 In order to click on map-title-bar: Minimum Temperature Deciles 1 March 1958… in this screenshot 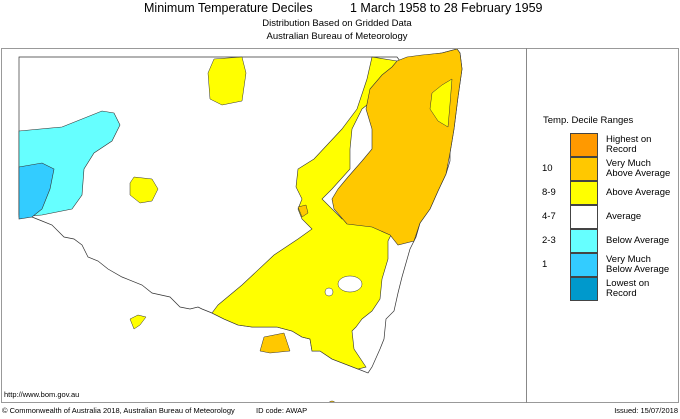, I will do `click(340, 9)`.